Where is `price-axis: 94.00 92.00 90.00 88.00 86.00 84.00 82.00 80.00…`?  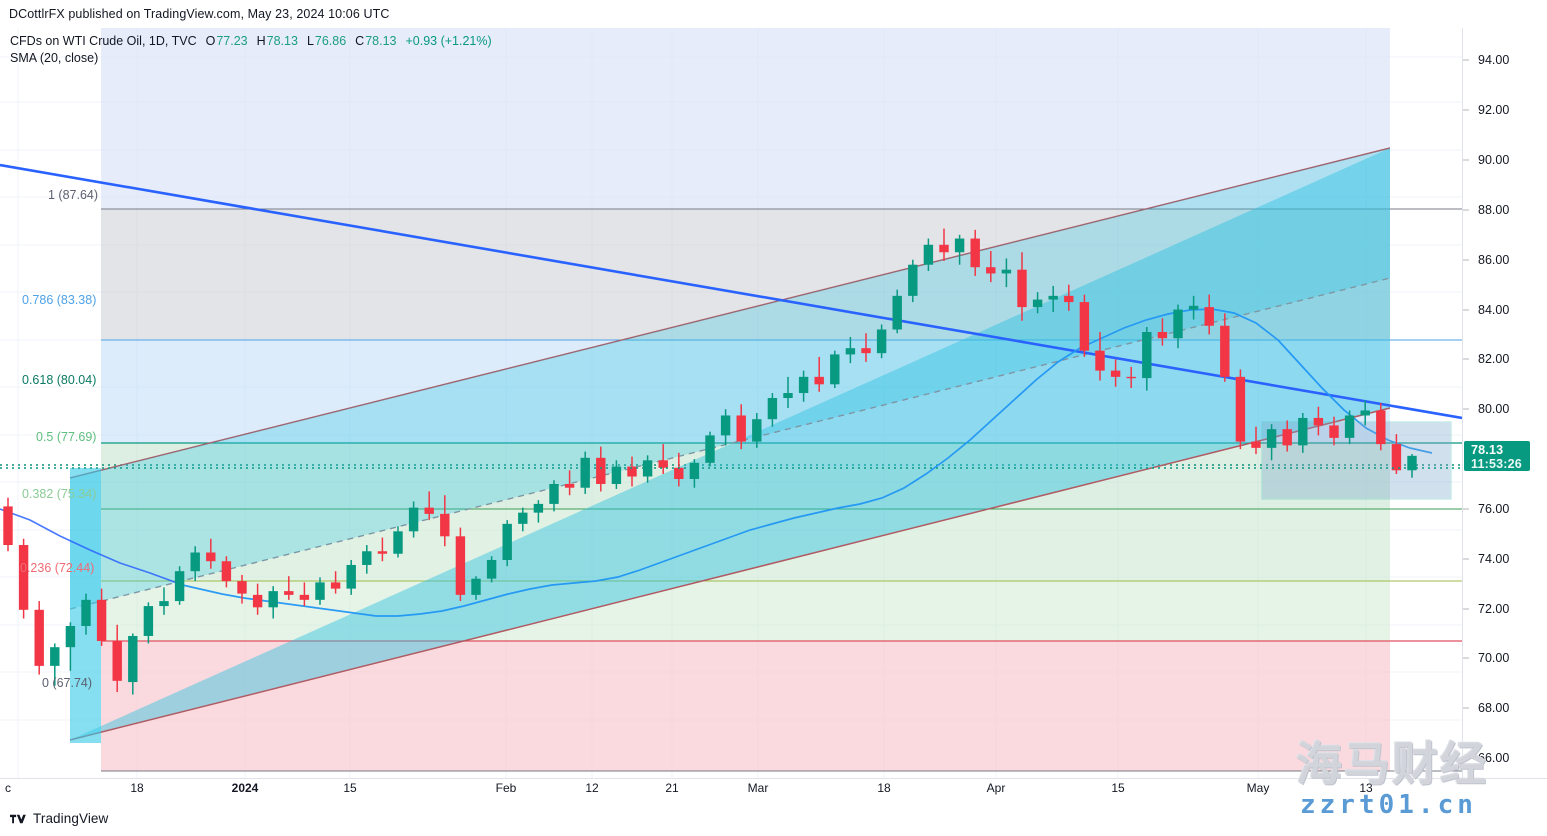
price-axis: 94.00 92.00 90.00 88.00 86.00 84.00 82.00 80.00… is located at coordinates (1504, 403).